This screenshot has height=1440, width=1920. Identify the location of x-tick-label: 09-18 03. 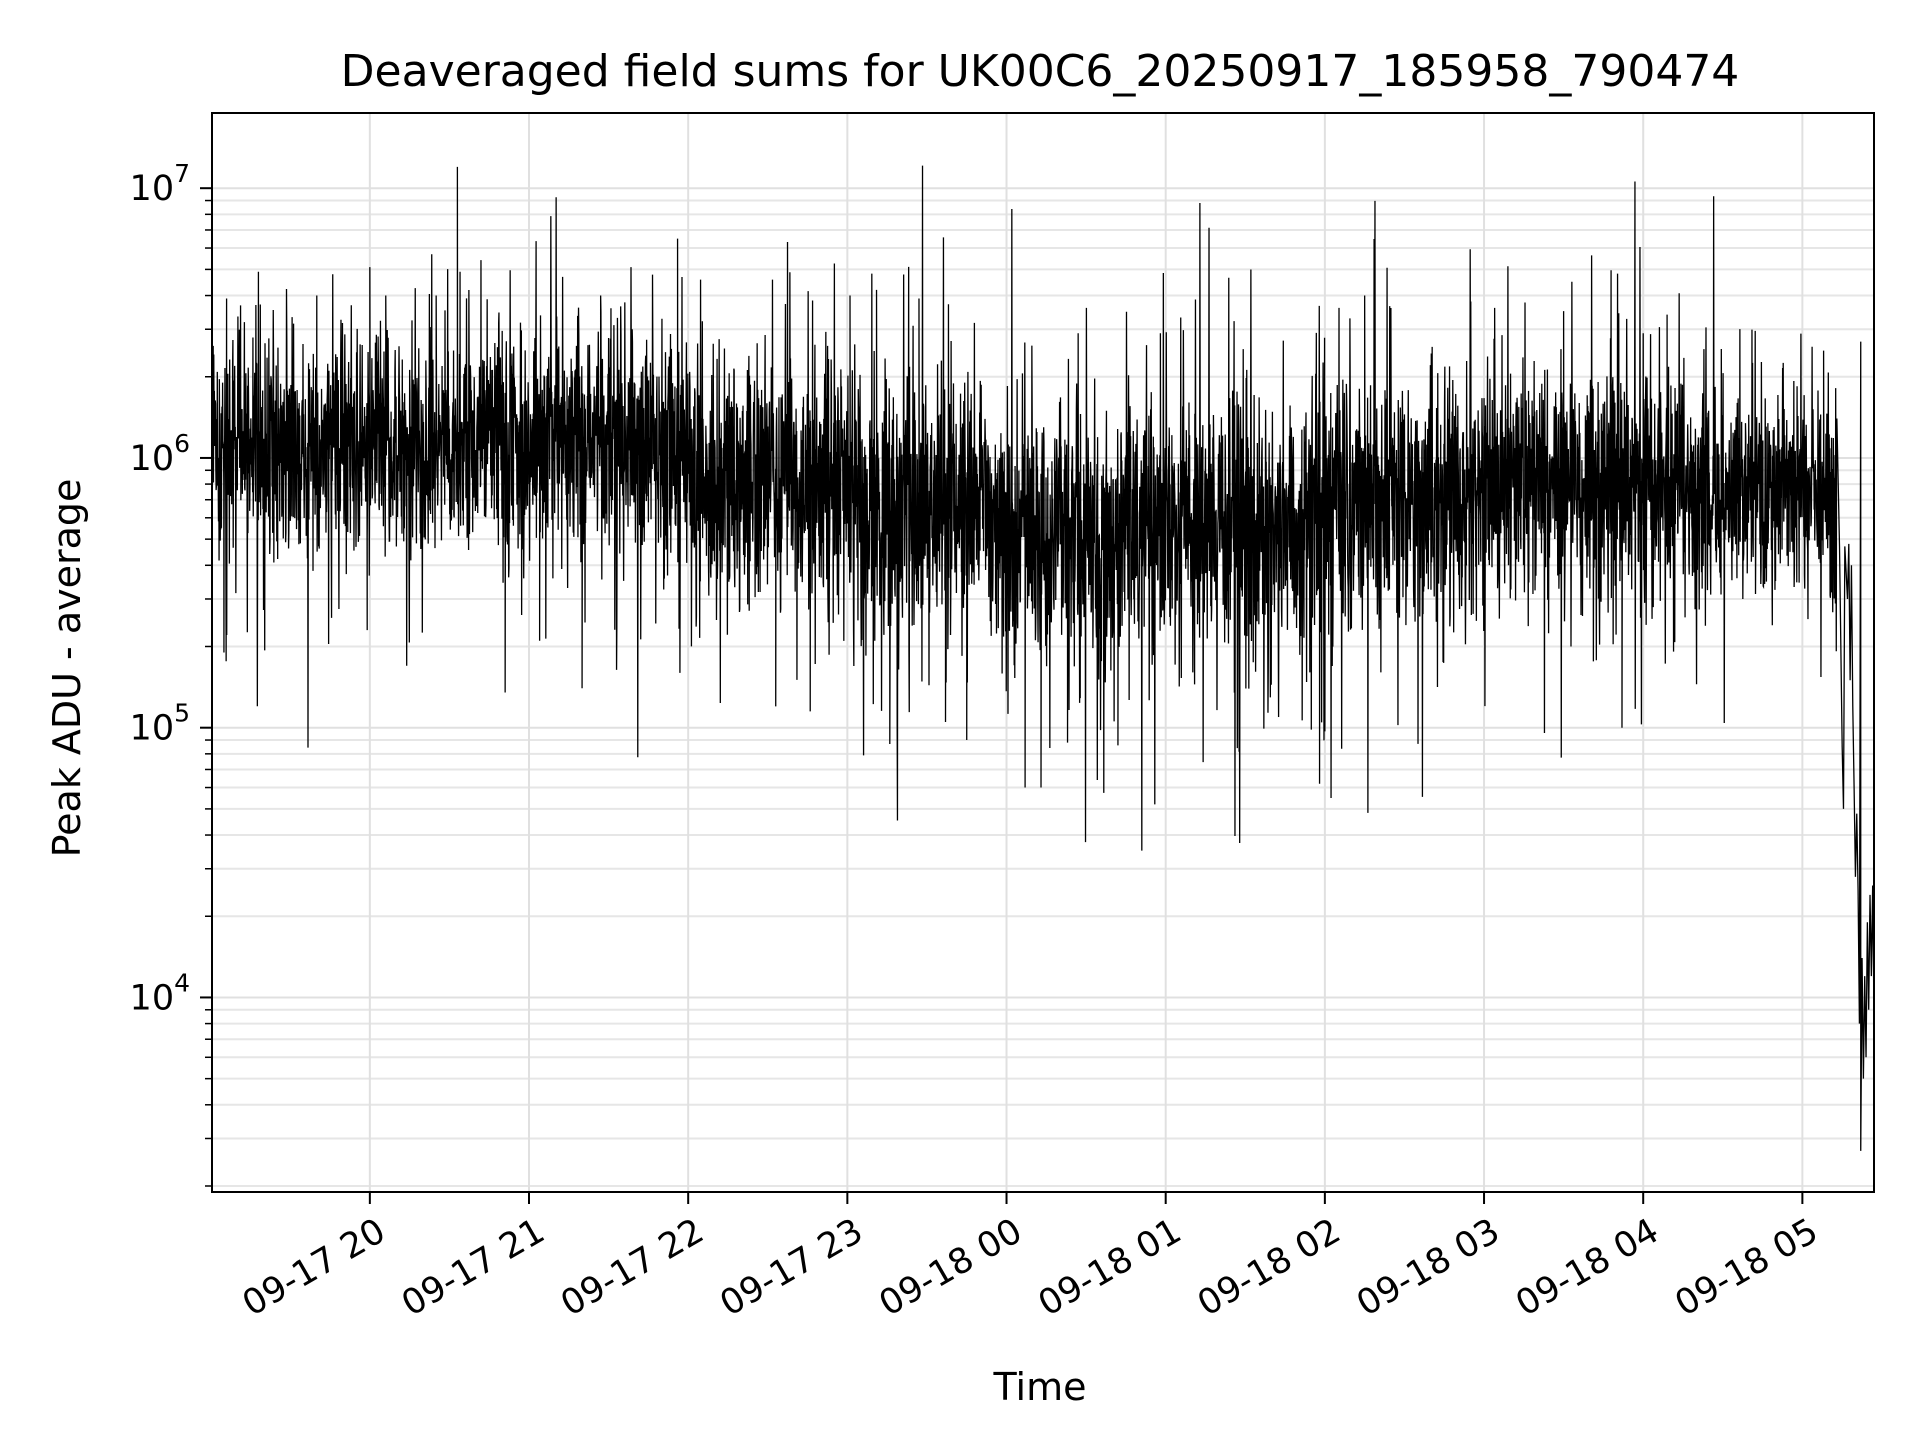
(1428, 1267).